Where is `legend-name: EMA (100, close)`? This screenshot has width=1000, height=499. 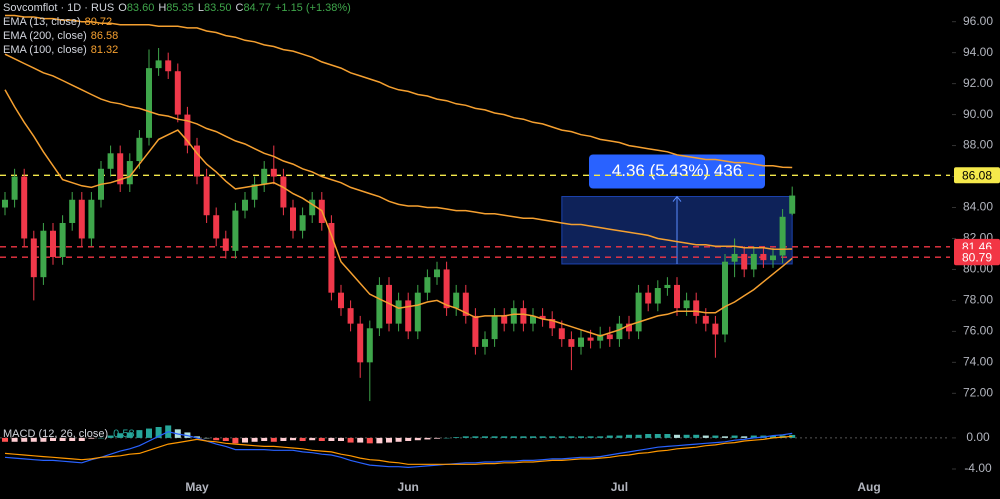 legend-name: EMA (100, close) is located at coordinates (45, 50).